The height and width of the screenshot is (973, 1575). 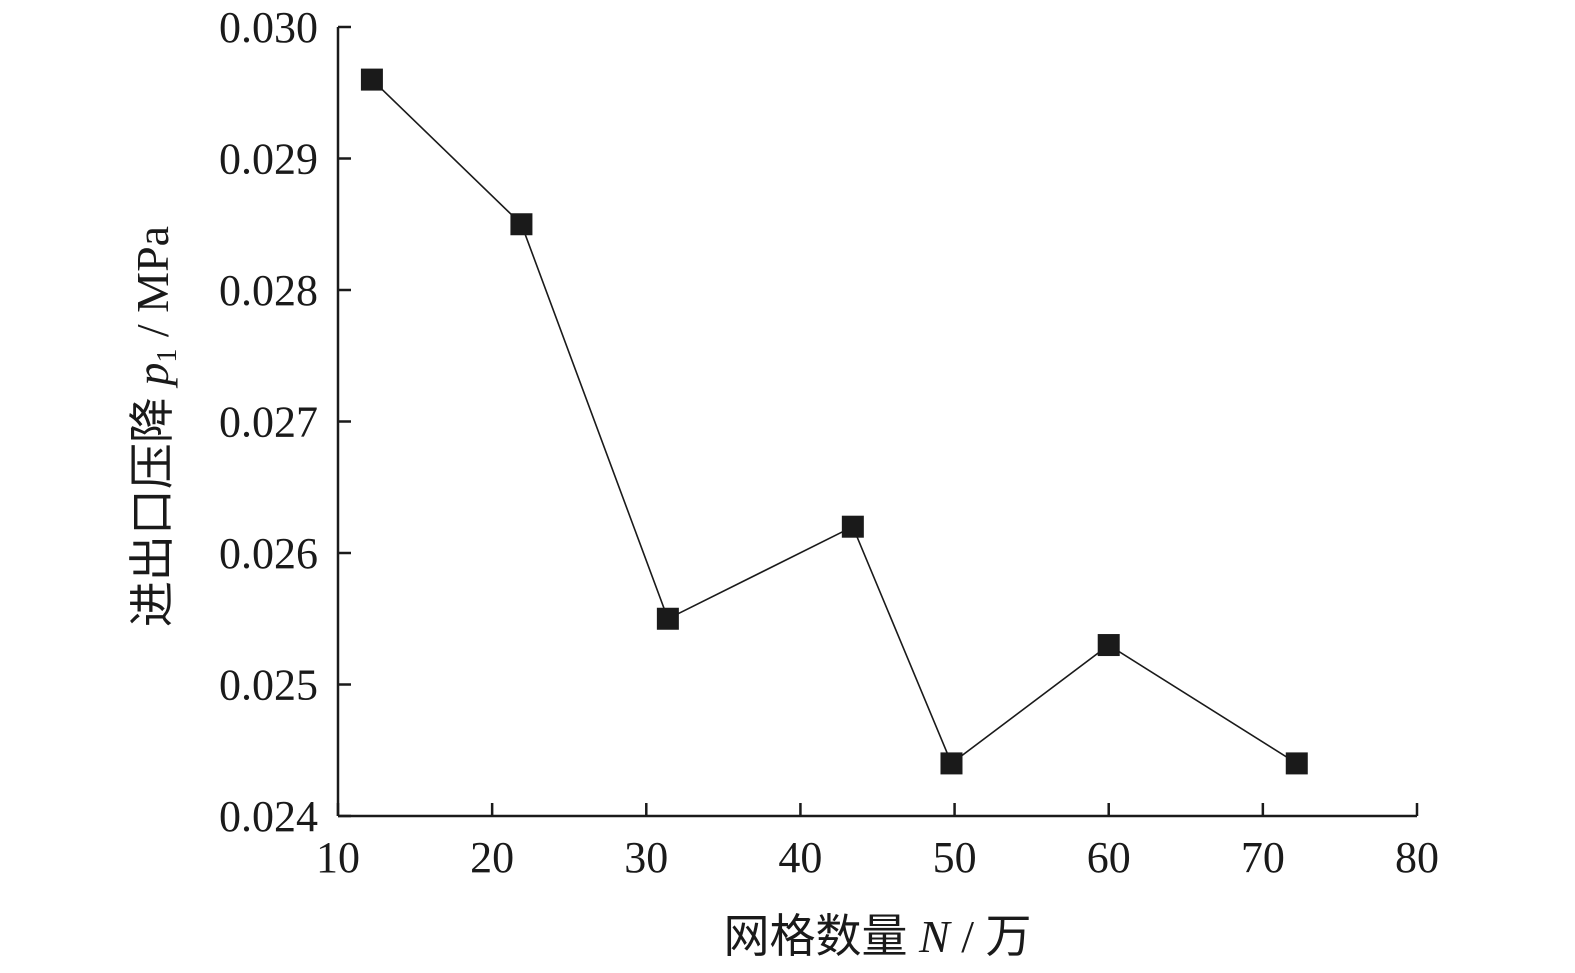 I want to click on x-tick-label: 10, so click(x=338, y=857).